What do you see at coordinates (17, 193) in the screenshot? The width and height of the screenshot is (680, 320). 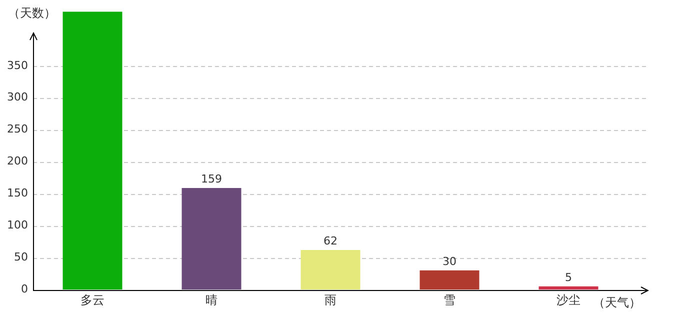 I see `y-tick-label: 150` at bounding box center [17, 193].